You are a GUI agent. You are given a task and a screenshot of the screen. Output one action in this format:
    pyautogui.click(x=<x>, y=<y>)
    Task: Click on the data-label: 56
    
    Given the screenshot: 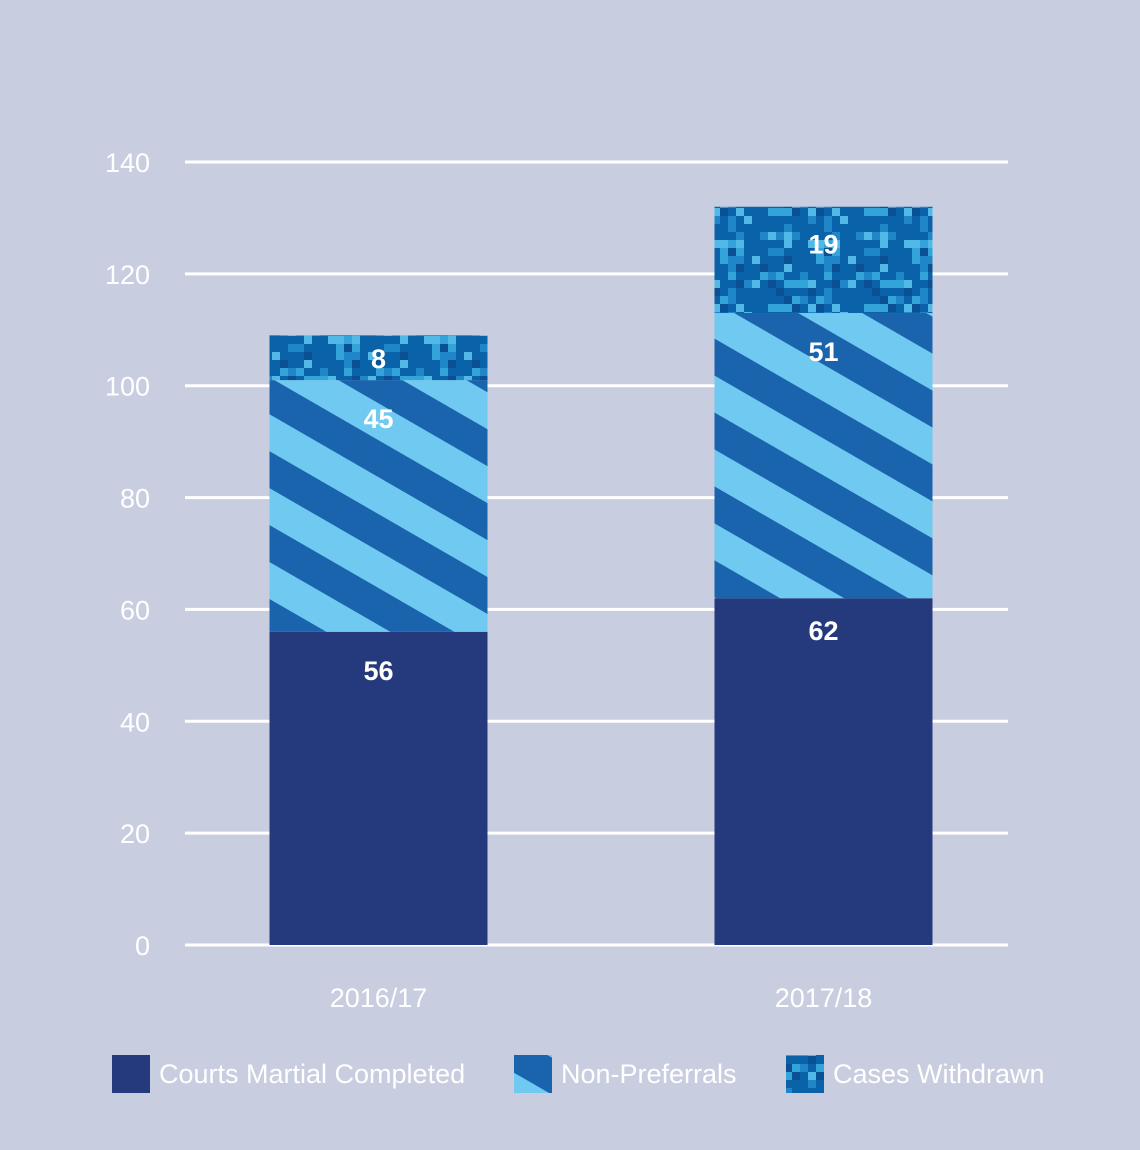 What is the action you would take?
    pyautogui.click(x=378, y=671)
    